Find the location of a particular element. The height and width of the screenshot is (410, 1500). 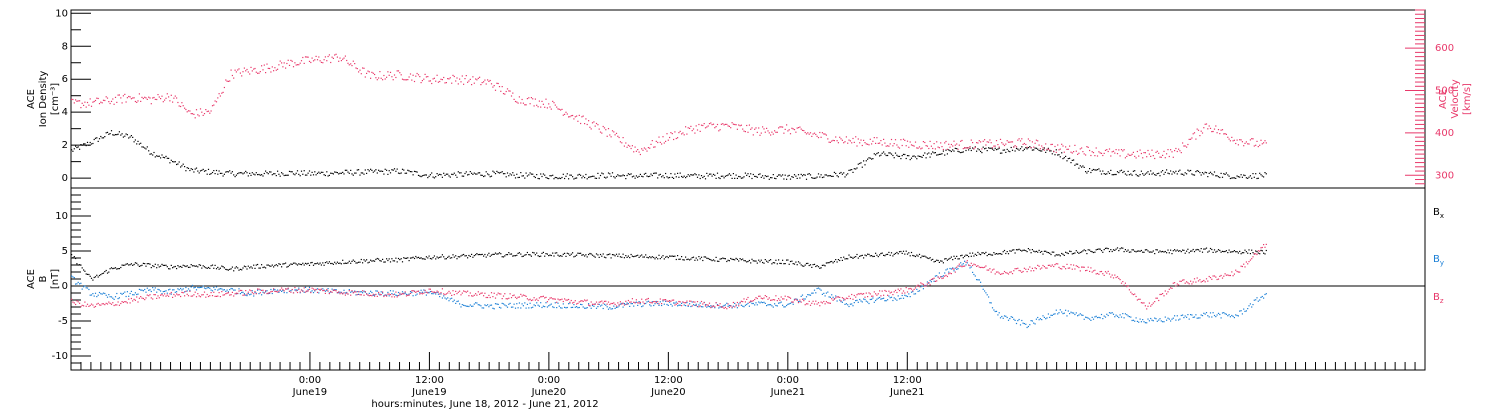

xtick-time-label: 0:00 is located at coordinates (788, 380).